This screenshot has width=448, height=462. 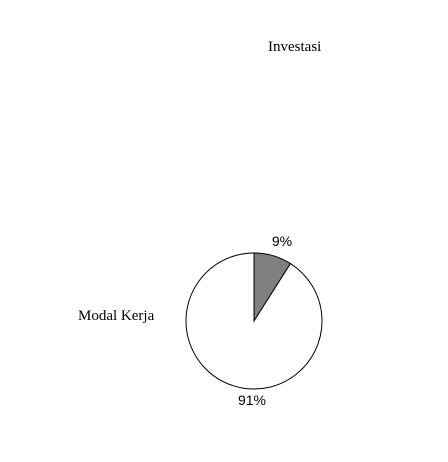 I want to click on data-label-investasi: 9%, so click(x=282, y=241).